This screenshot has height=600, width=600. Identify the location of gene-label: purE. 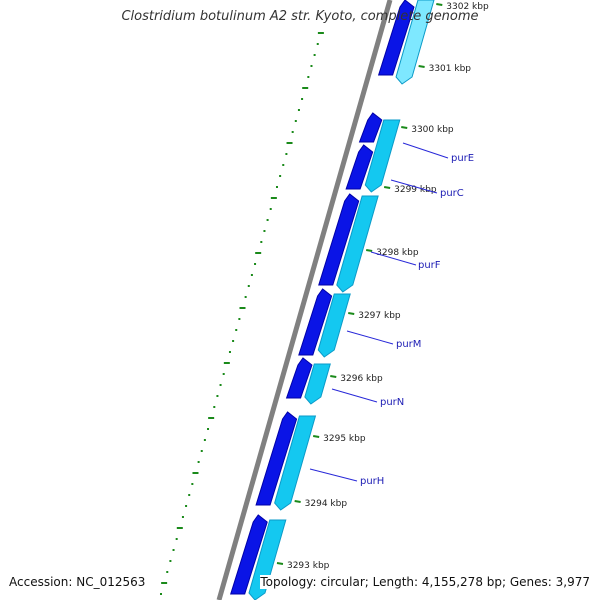
(462, 158).